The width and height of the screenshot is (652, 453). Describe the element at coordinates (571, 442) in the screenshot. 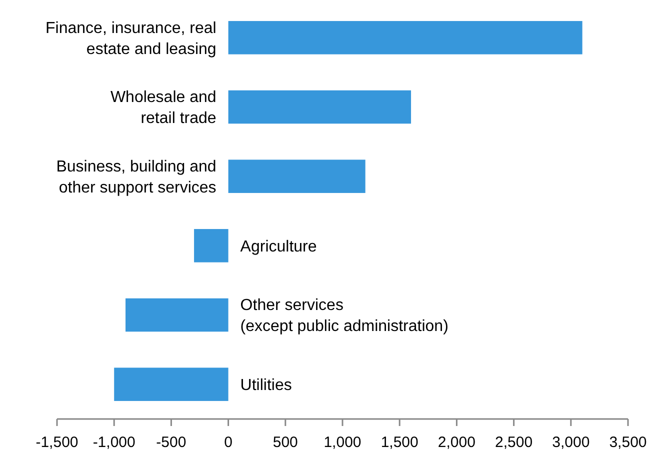

I see `x-tick-label: 3,000` at that location.